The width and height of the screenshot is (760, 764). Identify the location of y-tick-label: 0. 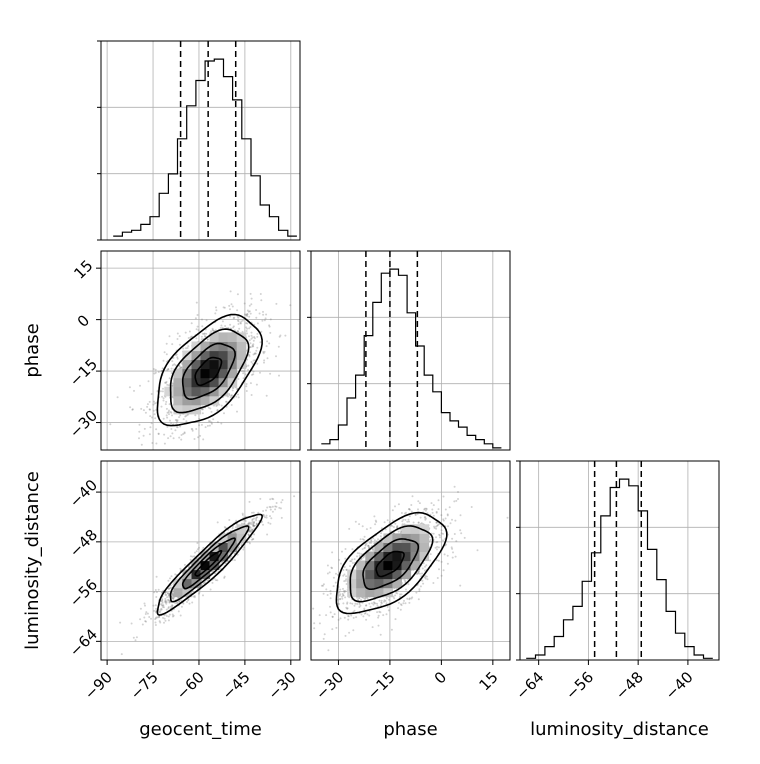
(83, 320).